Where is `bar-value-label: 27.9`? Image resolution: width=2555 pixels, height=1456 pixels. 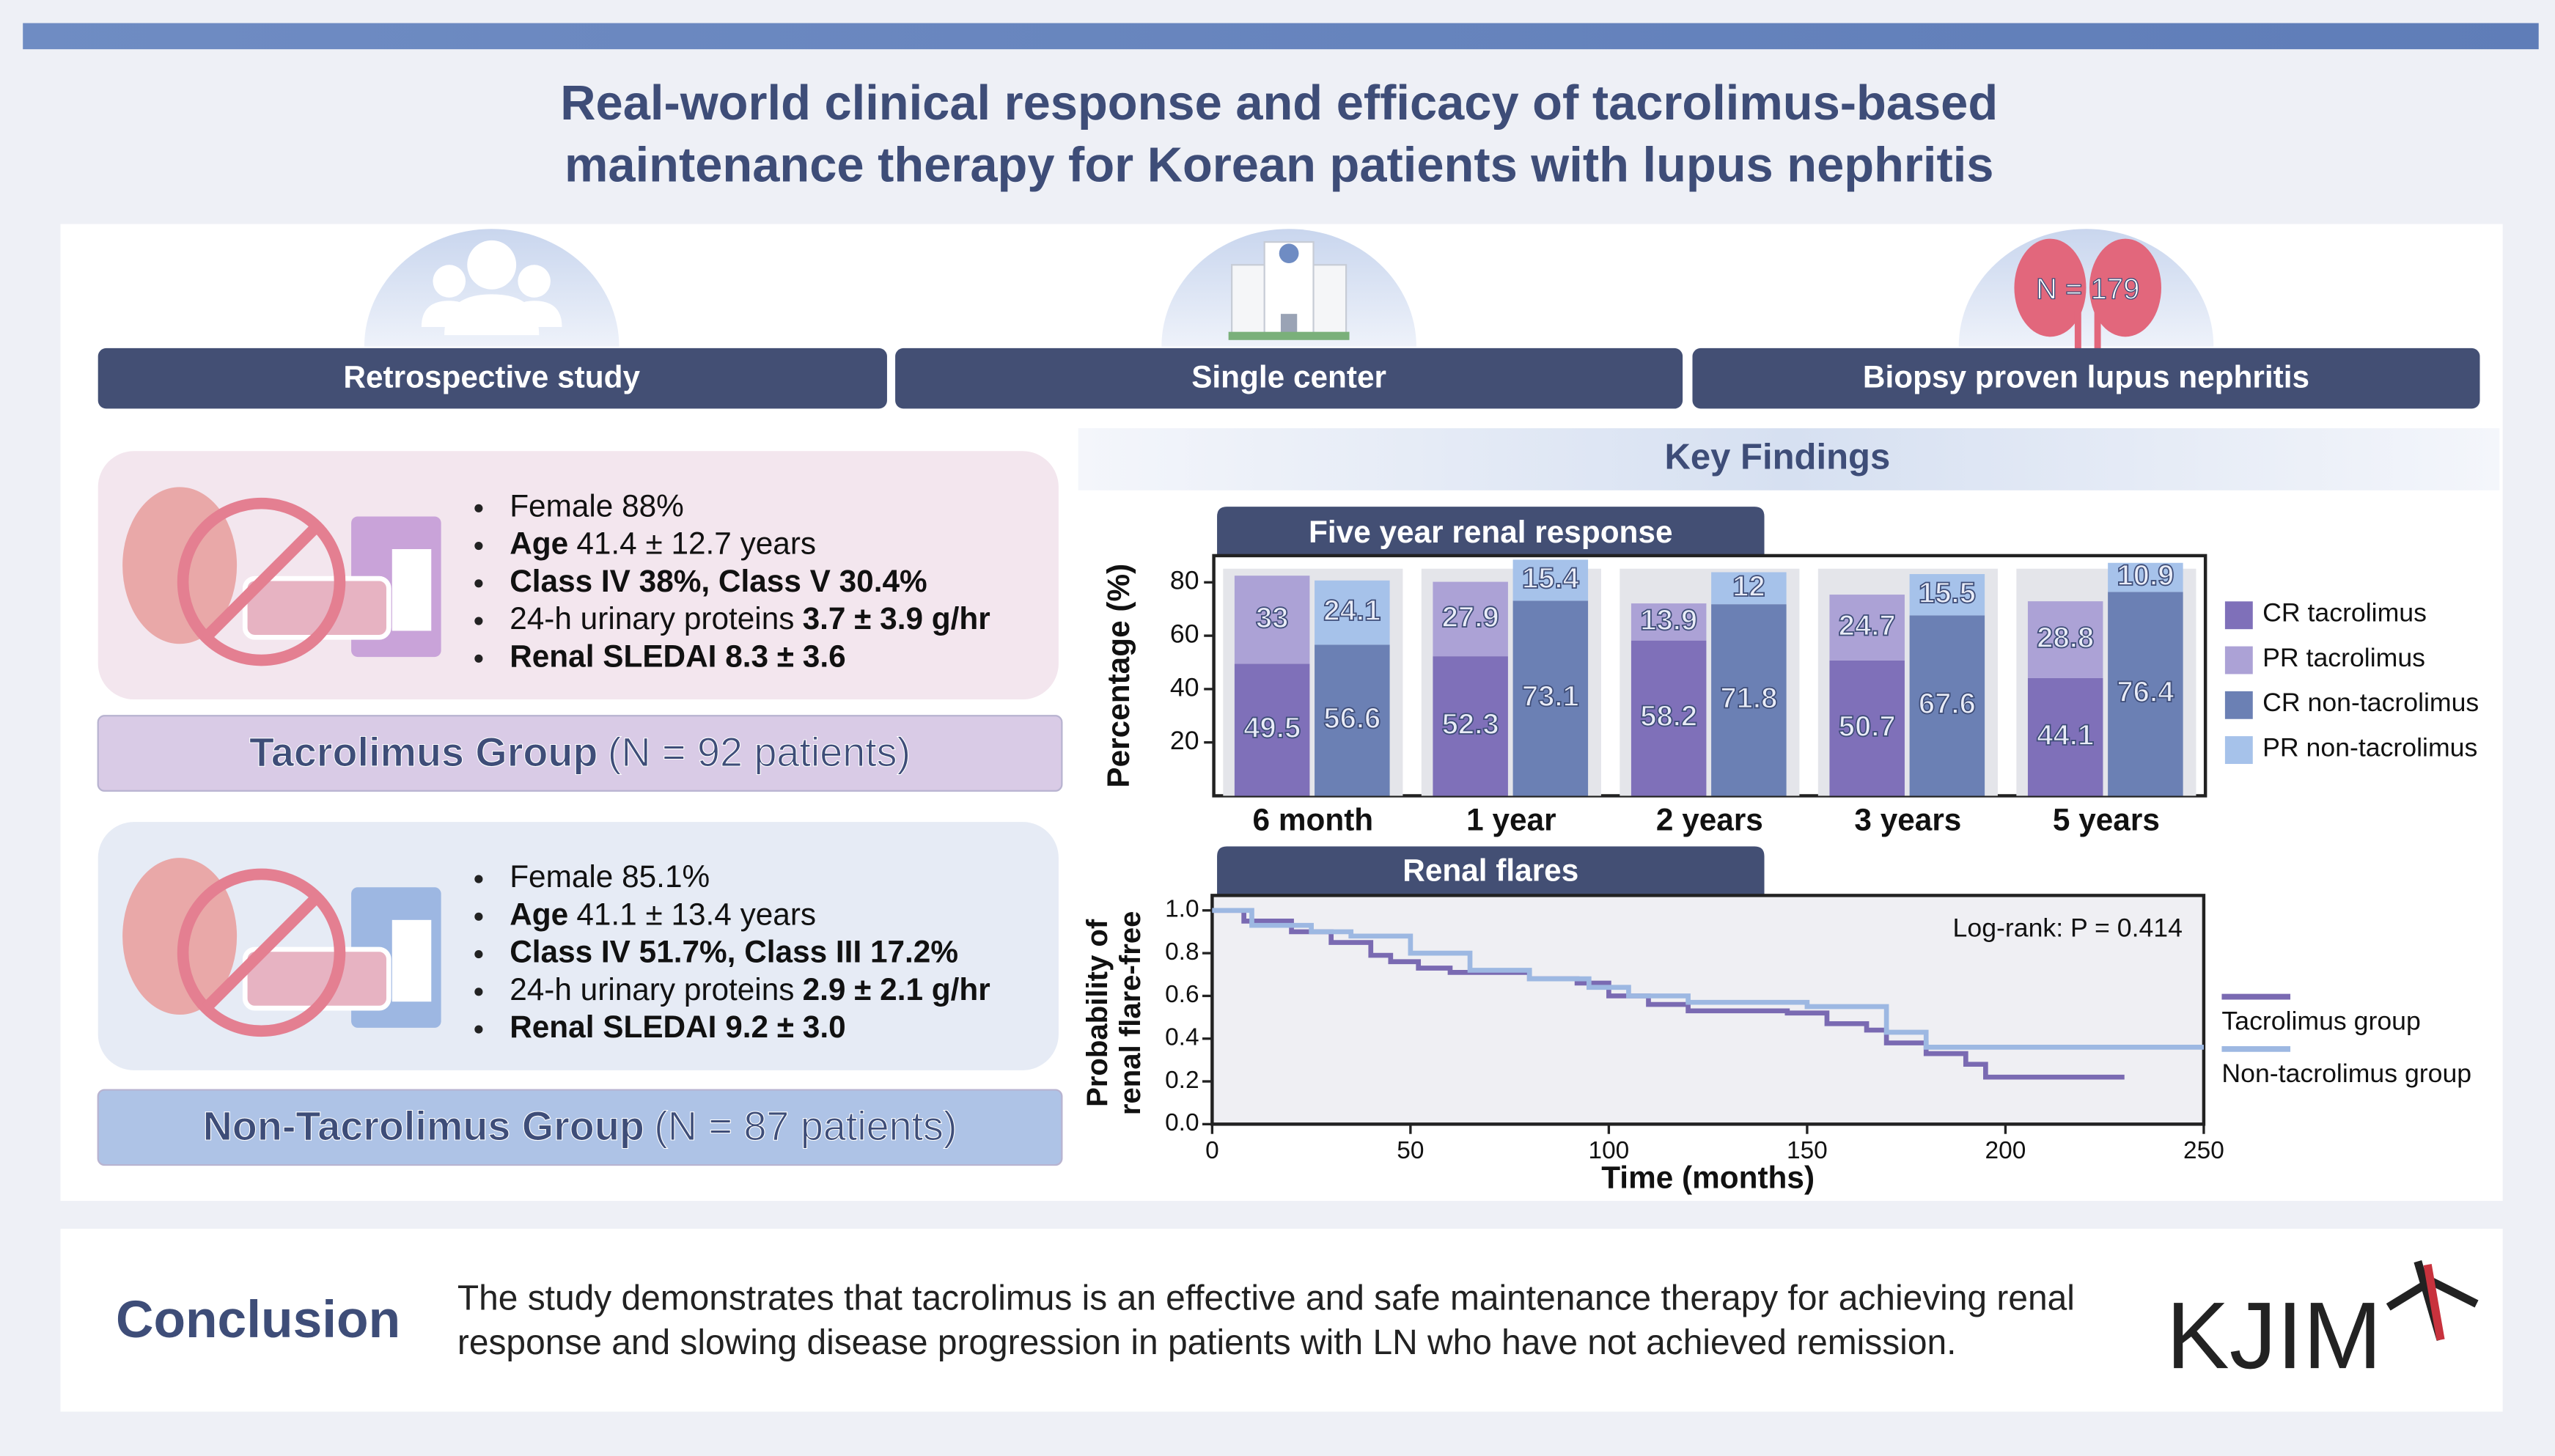
bar-value-label: 27.9 is located at coordinates (1471, 617).